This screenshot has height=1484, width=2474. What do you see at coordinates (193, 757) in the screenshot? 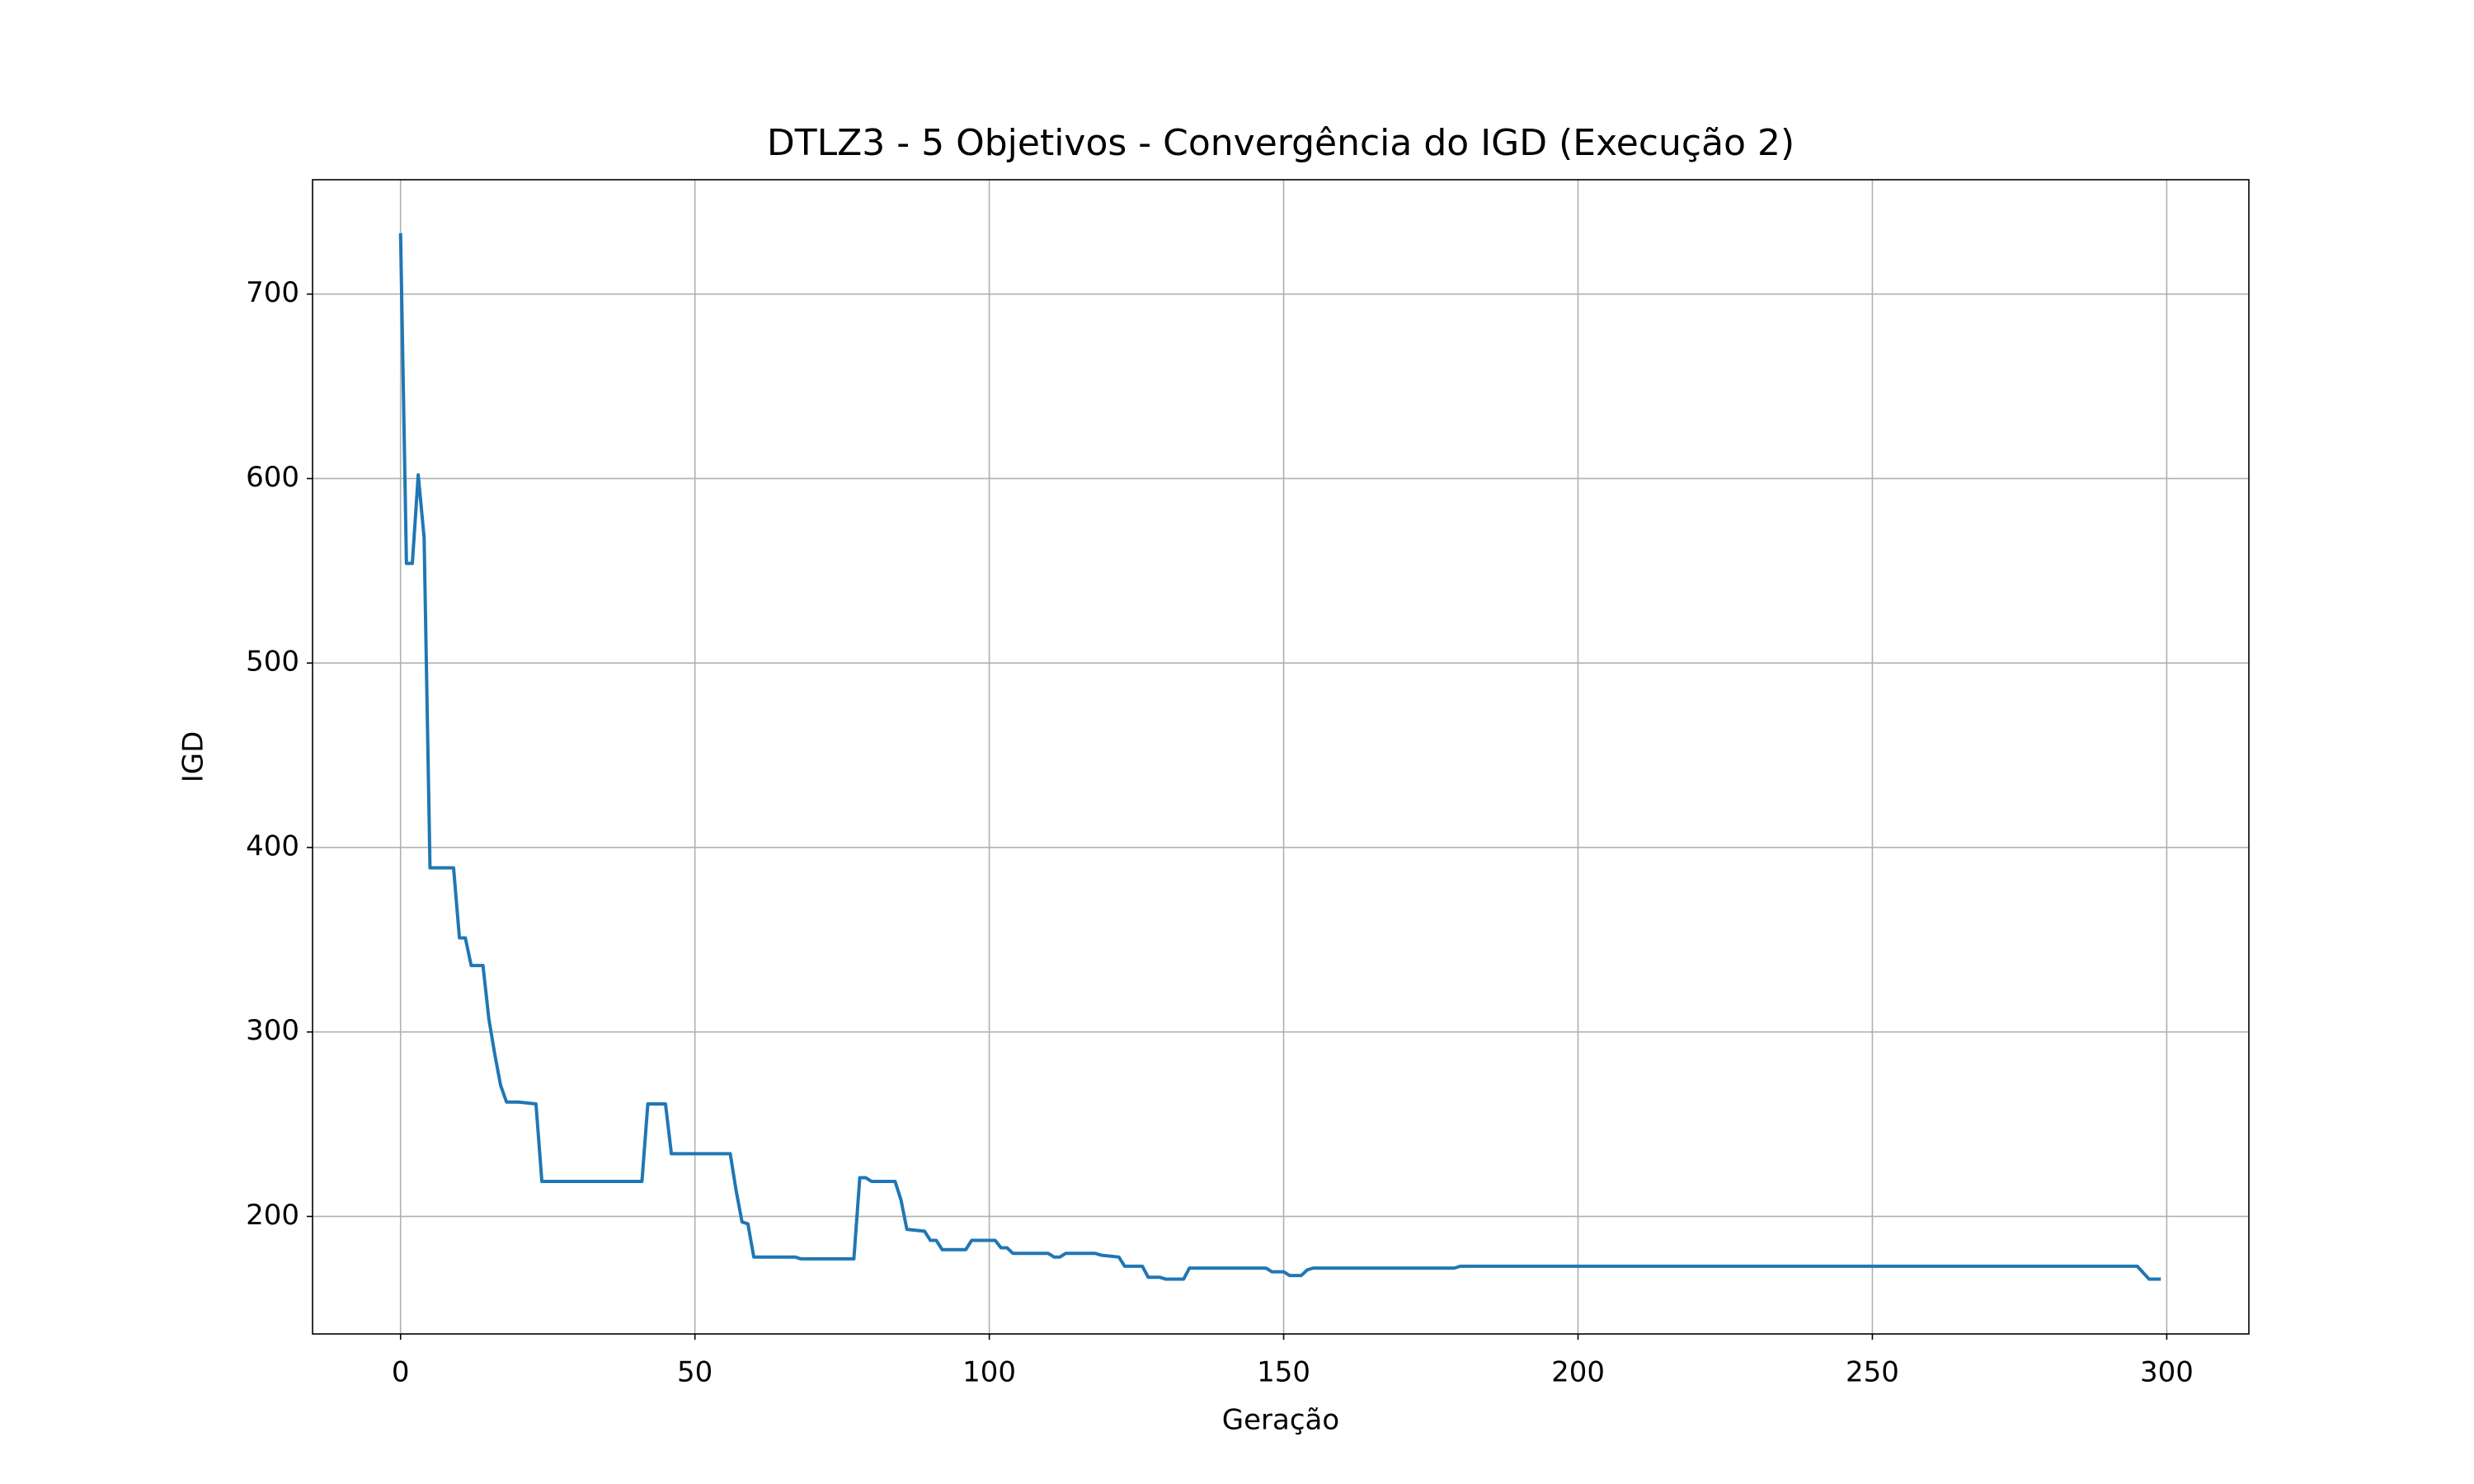
I see `y-axis-label: IGD` at bounding box center [193, 757].